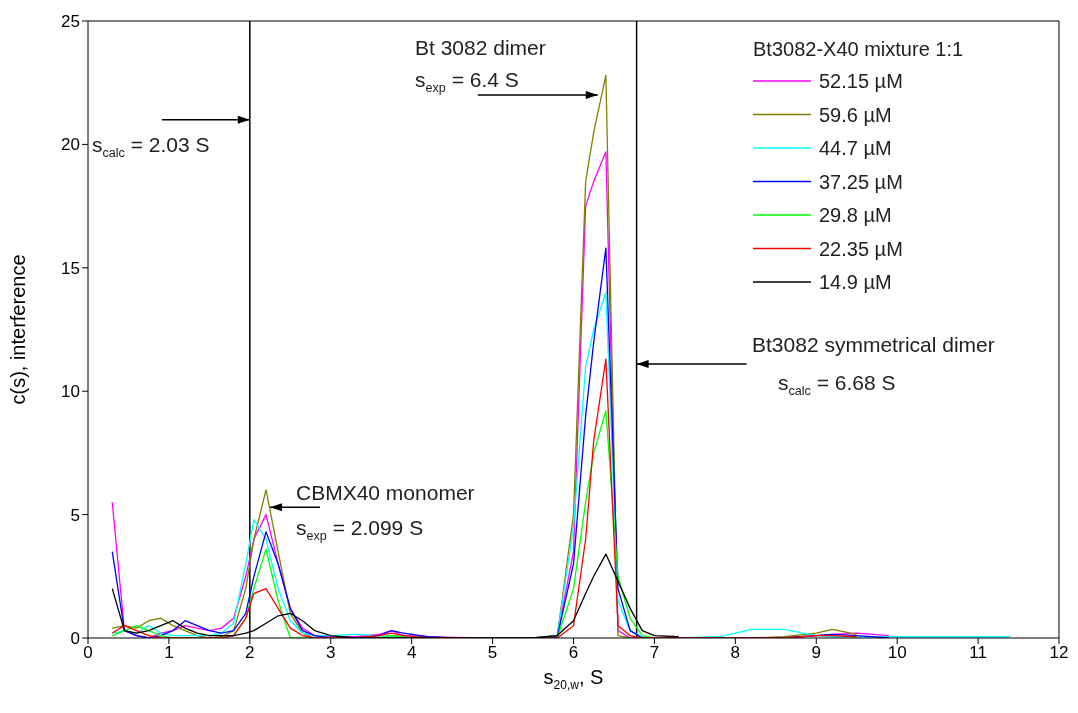 The width and height of the screenshot is (1078, 713). Describe the element at coordinates (75, 639) in the screenshot. I see `y-tick-label: 0` at that location.